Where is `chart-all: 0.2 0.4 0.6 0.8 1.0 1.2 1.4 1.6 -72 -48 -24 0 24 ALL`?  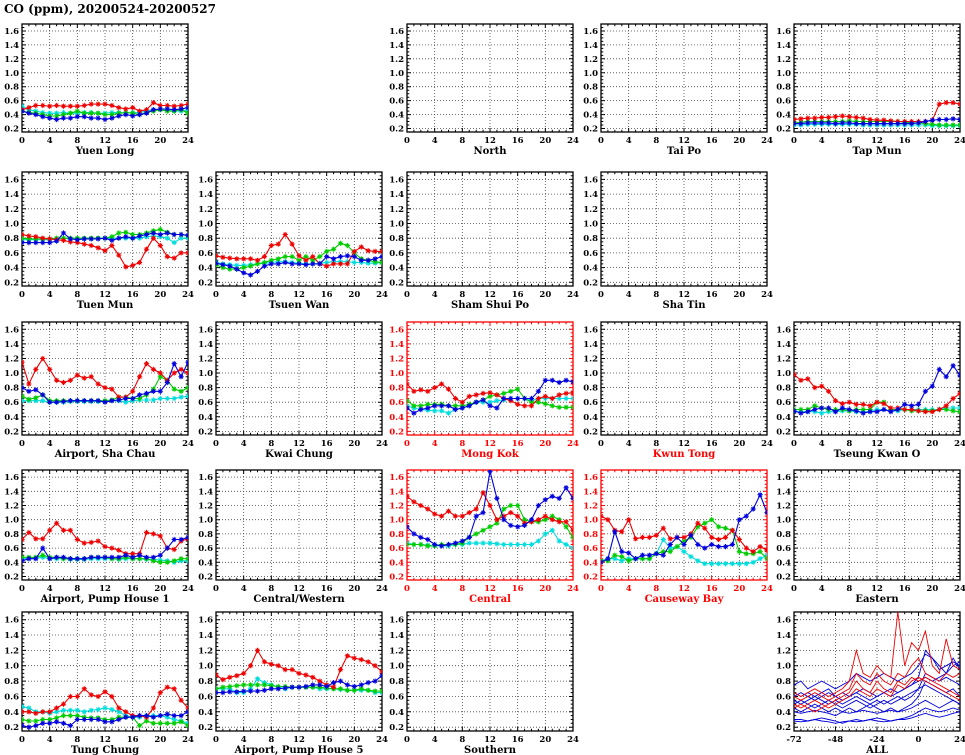
chart-all: 0.2 0.4 0.6 0.8 1.0 1.2 1.4 1.6 -72 -48 -24 0 24 ALL is located at coordinates (870, 683).